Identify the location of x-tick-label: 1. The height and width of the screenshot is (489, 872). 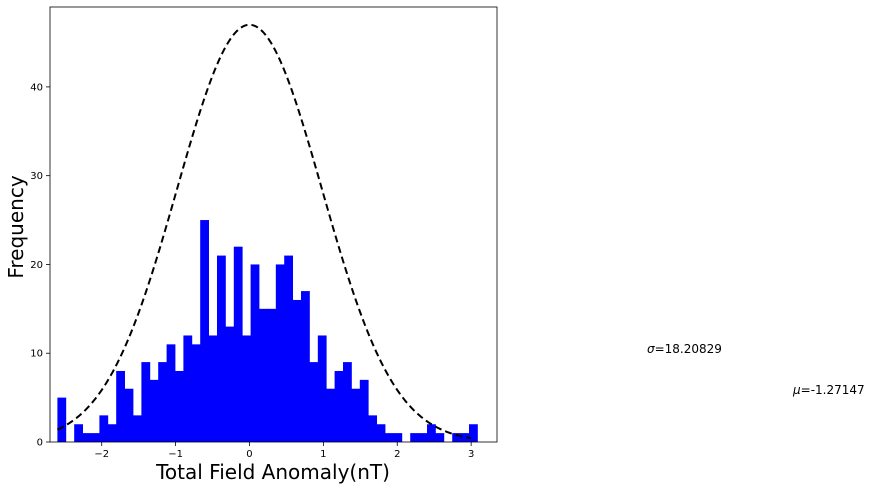
(323, 454).